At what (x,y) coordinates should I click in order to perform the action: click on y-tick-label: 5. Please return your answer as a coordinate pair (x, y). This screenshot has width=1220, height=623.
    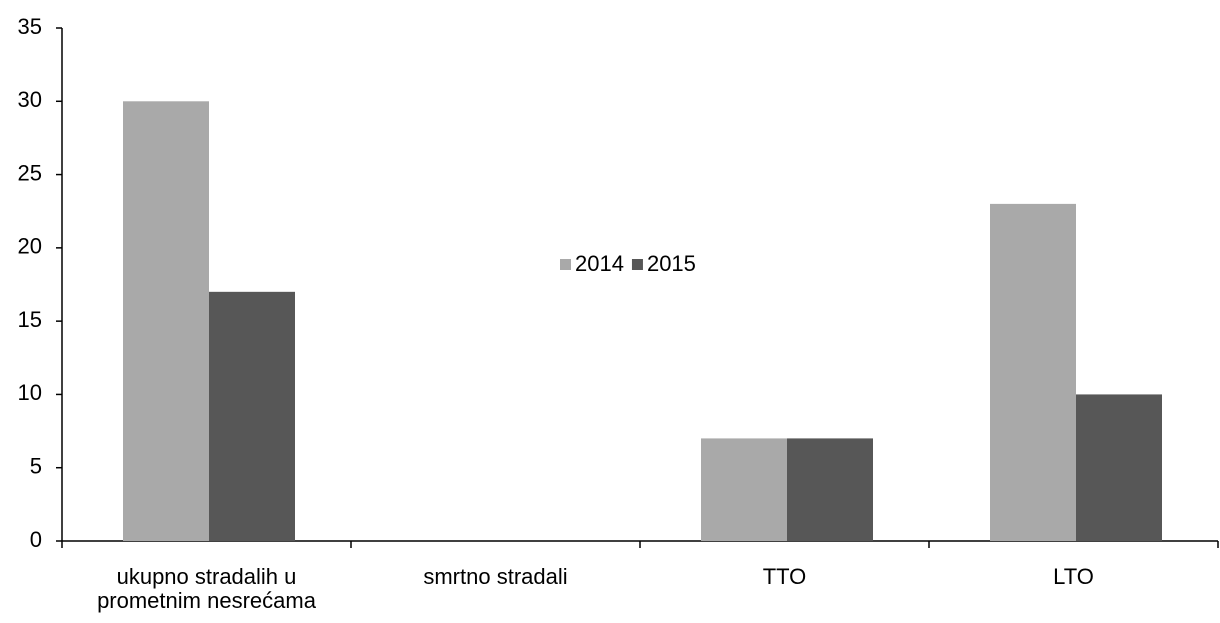
    Looking at the image, I should click on (36, 466).